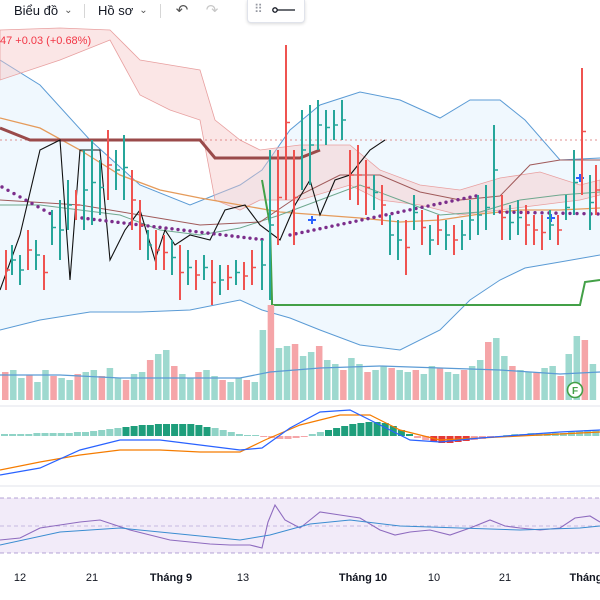  What do you see at coordinates (258, 9) in the screenshot?
I see `drag-handle-icon: ⠿` at bounding box center [258, 9].